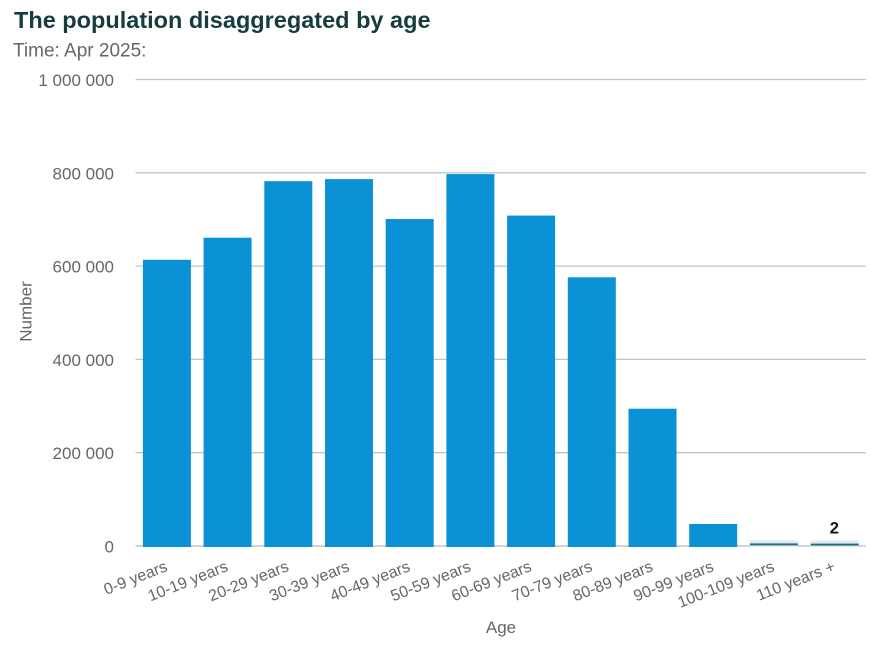 Image resolution: width=871 pixels, height=645 pixels. Describe the element at coordinates (834, 529) in the screenshot. I see `svg-text: 2` at that location.